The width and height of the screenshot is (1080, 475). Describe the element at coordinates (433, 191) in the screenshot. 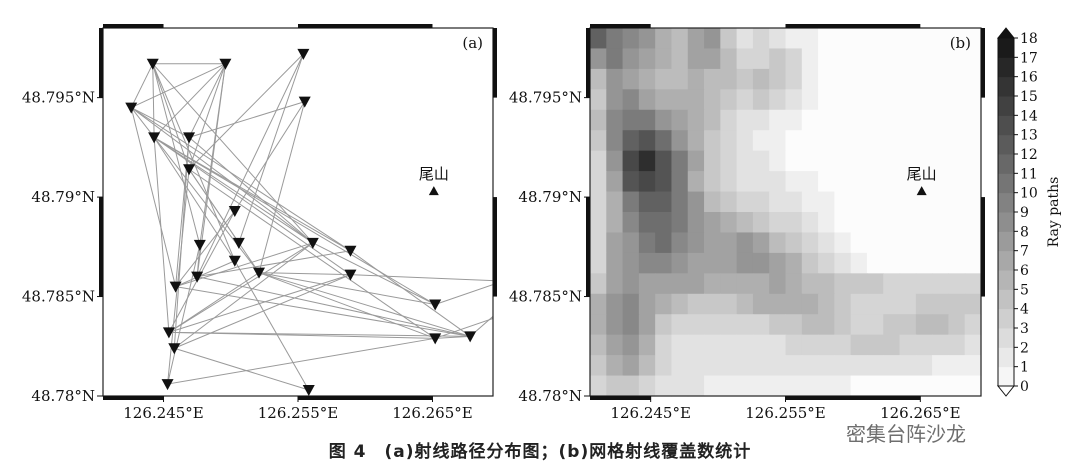

I see `landmark-triangle-icon` at that location.